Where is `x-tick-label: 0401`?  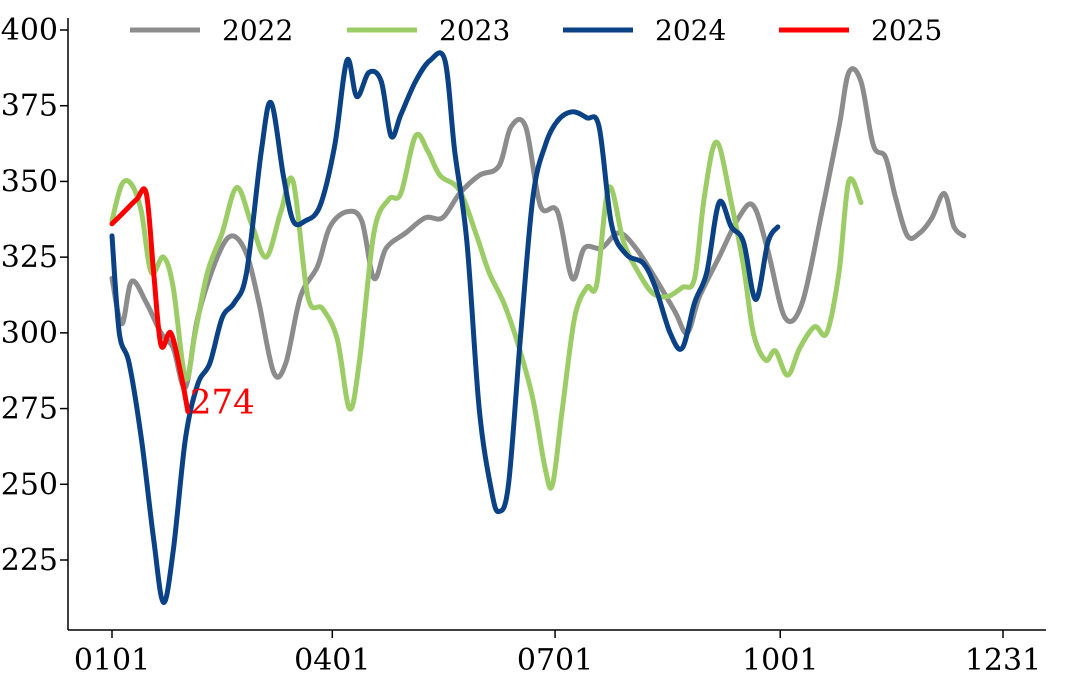 x-tick-label: 0401 is located at coordinates (332, 659).